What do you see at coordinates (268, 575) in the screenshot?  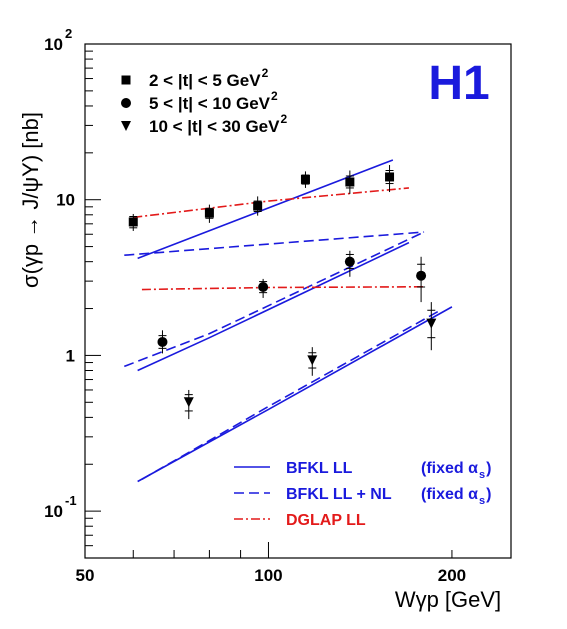 I see `x-tick-label: 100` at bounding box center [268, 575].